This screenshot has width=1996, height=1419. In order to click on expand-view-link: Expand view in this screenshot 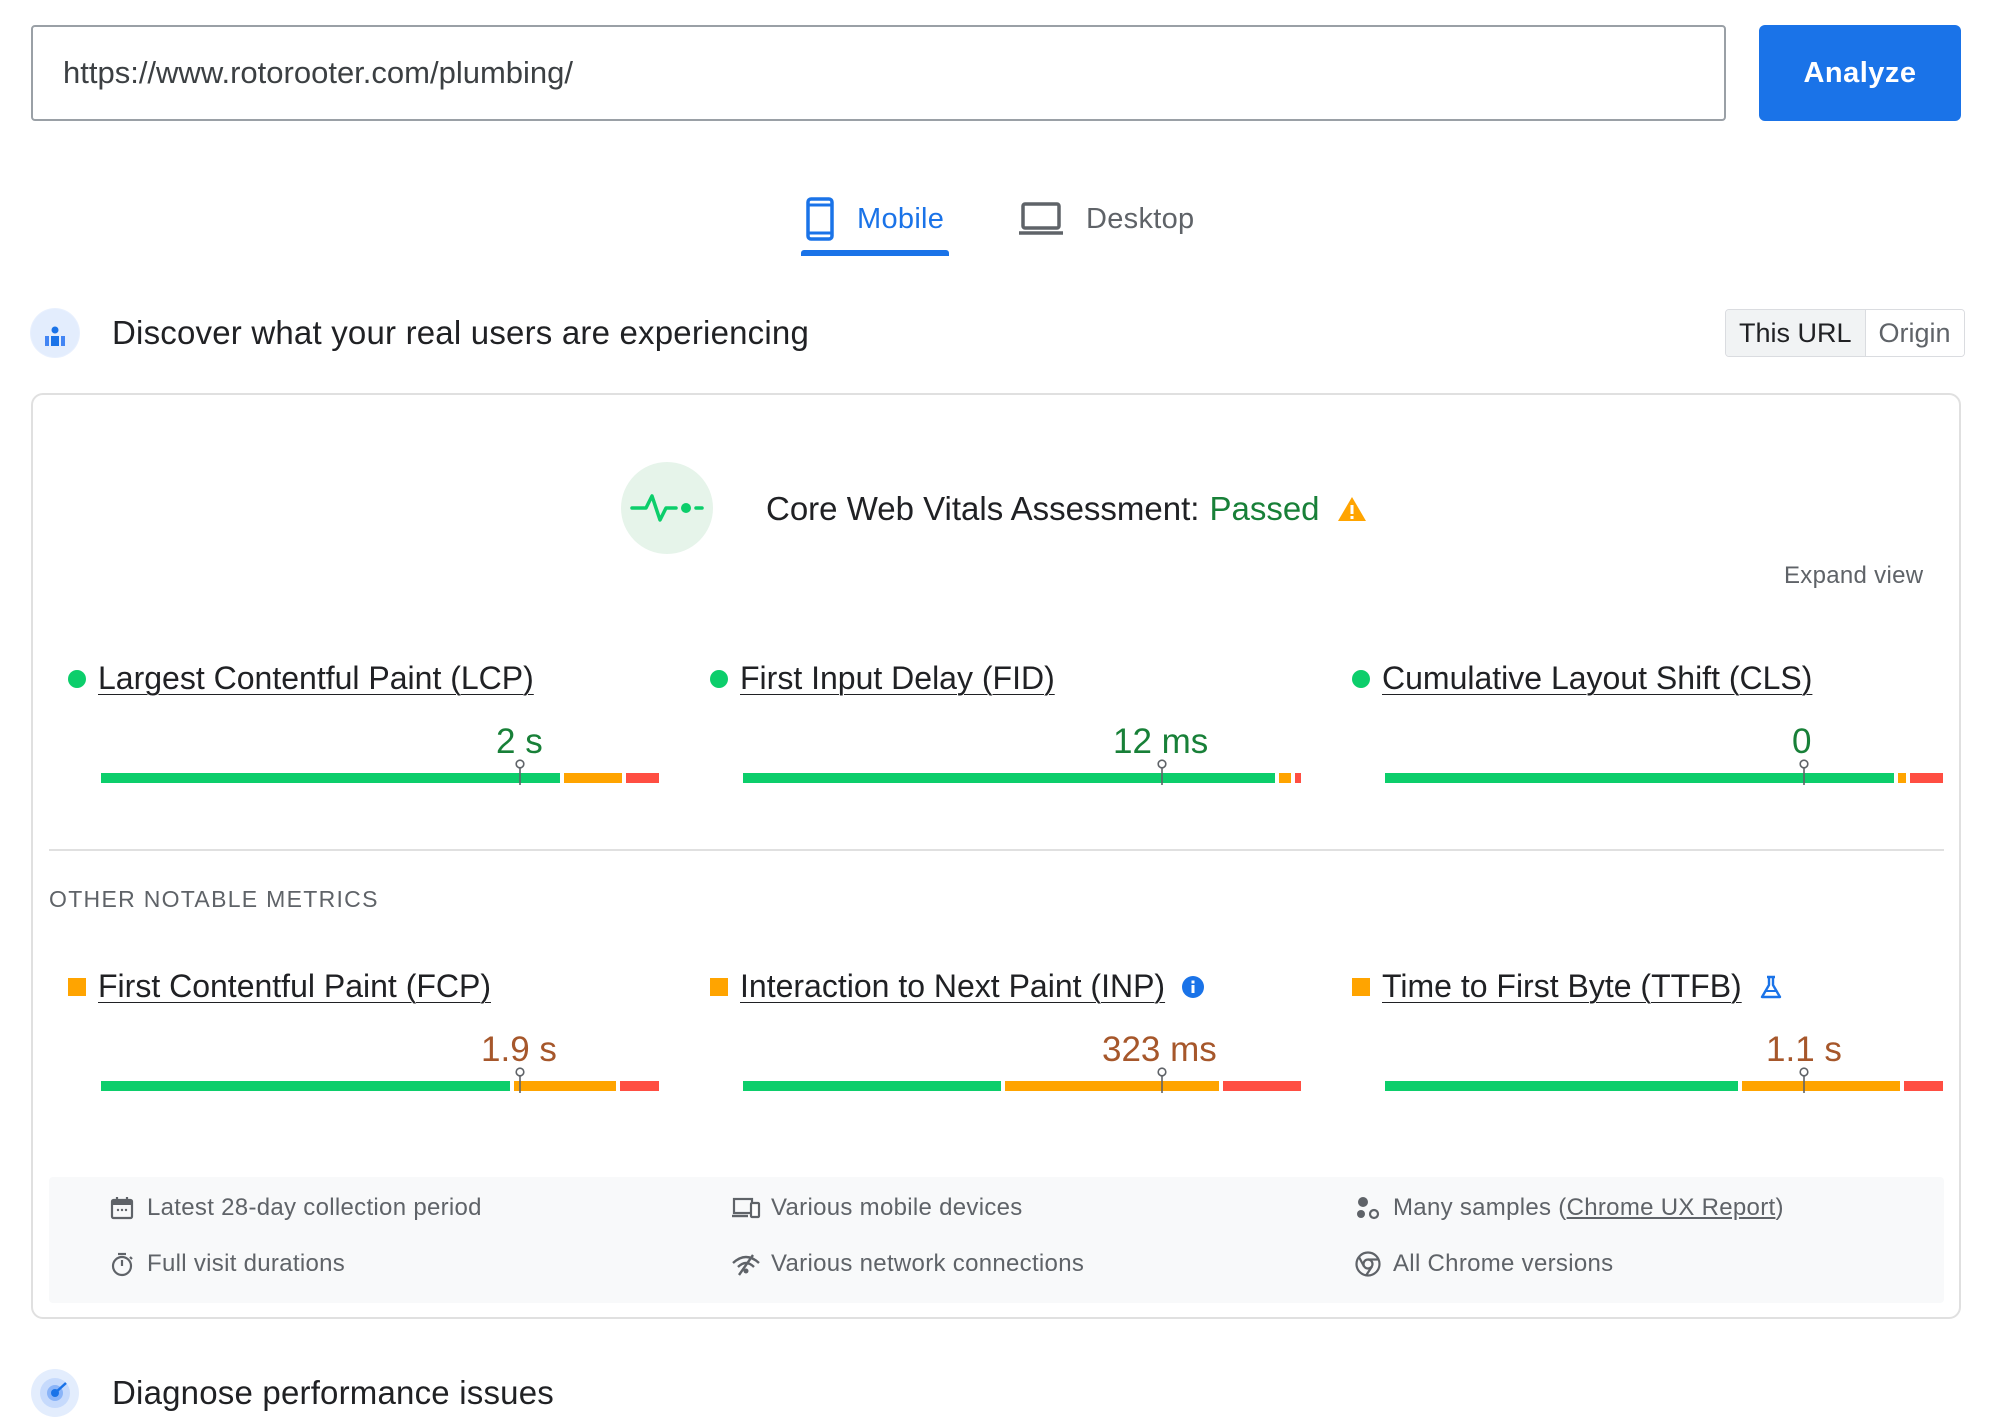, I will do `click(1854, 575)`.